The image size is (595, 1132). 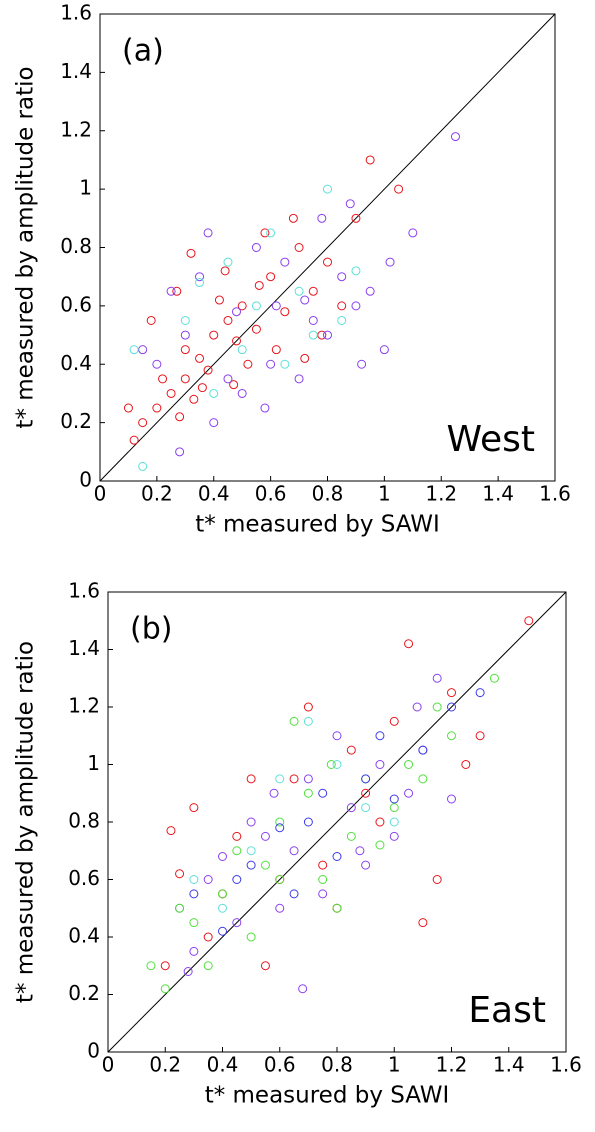 What do you see at coordinates (490, 439) in the screenshot?
I see `region-label: West` at bounding box center [490, 439].